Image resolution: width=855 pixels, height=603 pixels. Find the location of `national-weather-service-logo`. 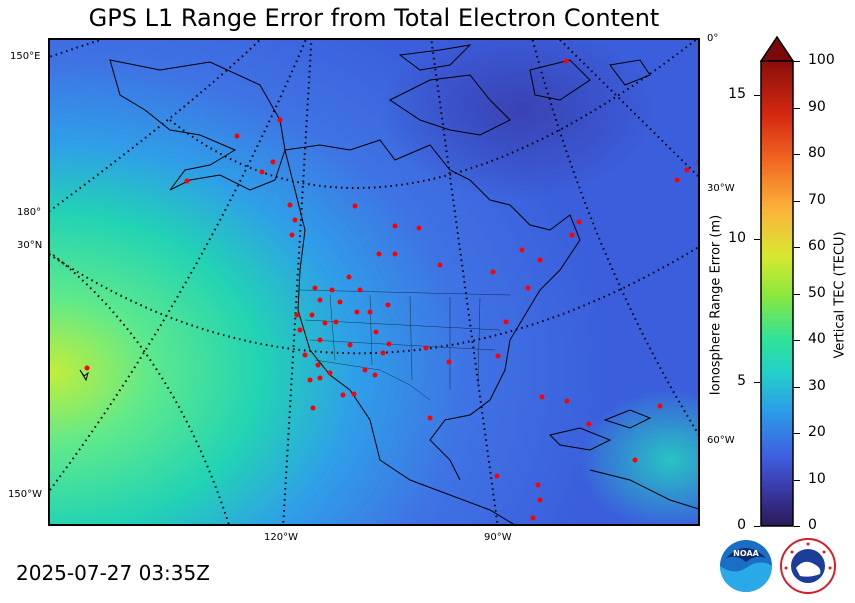

national-weather-service-logo is located at coordinates (808, 566).